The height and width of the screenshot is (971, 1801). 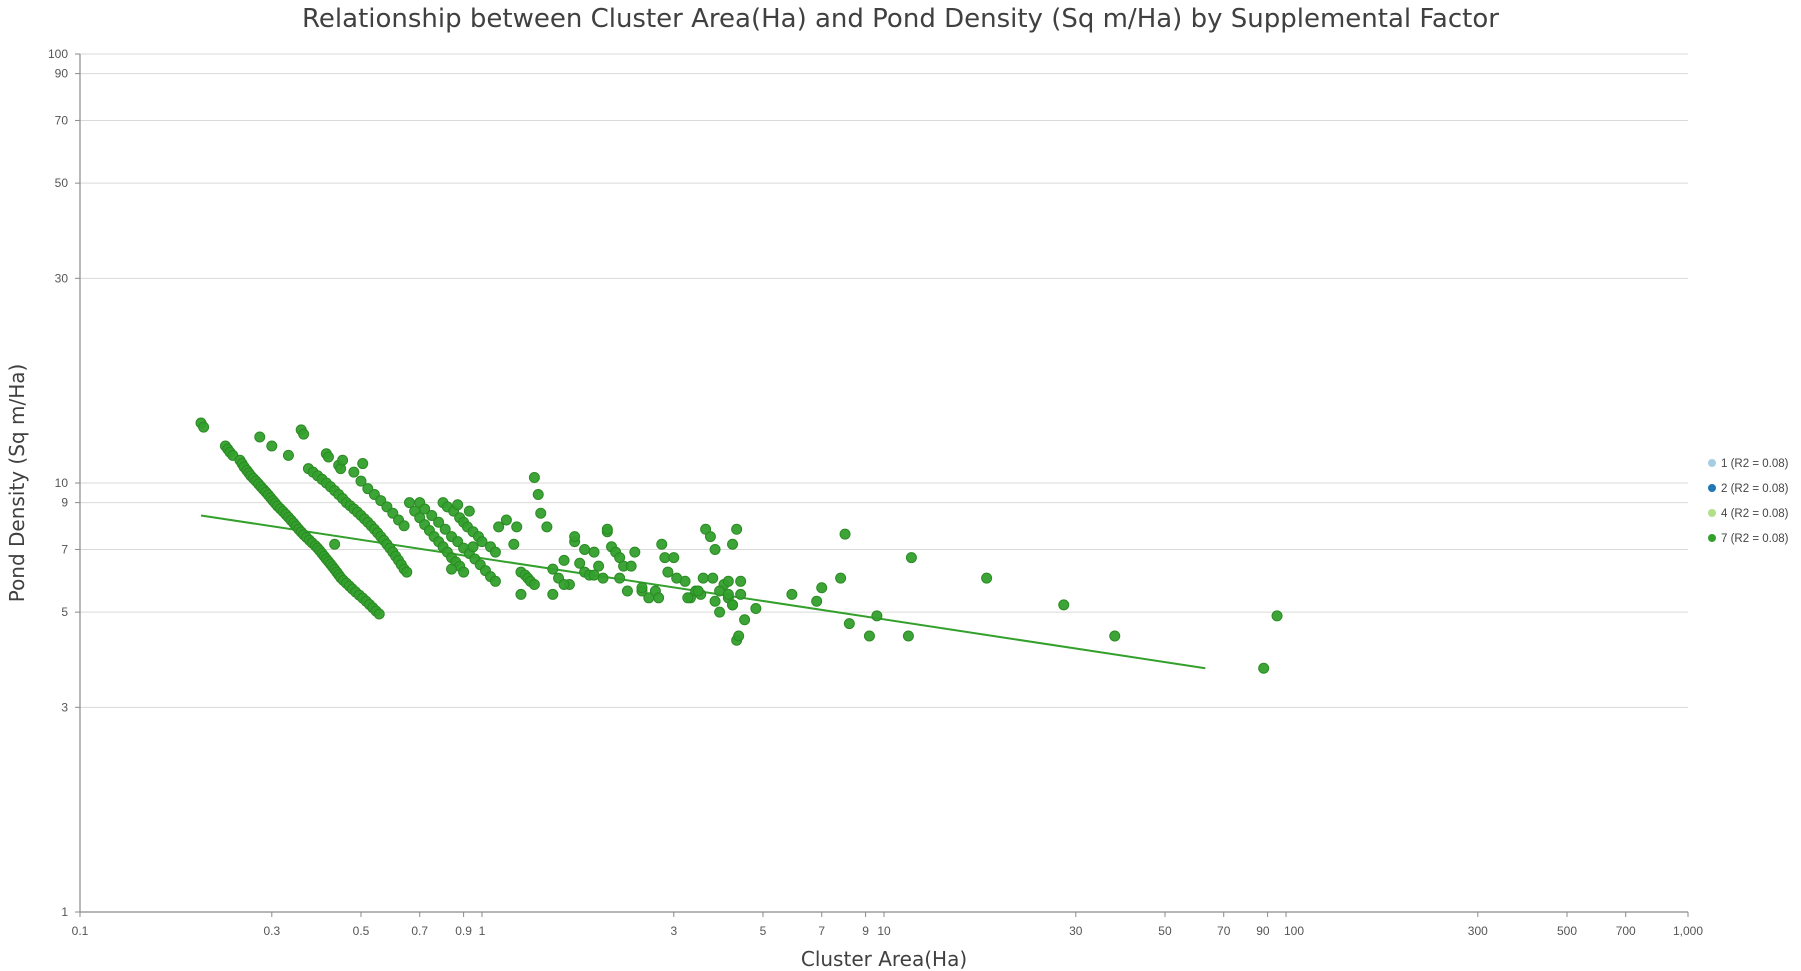 What do you see at coordinates (64, 912) in the screenshot?
I see `y-tick-label: 1` at bounding box center [64, 912].